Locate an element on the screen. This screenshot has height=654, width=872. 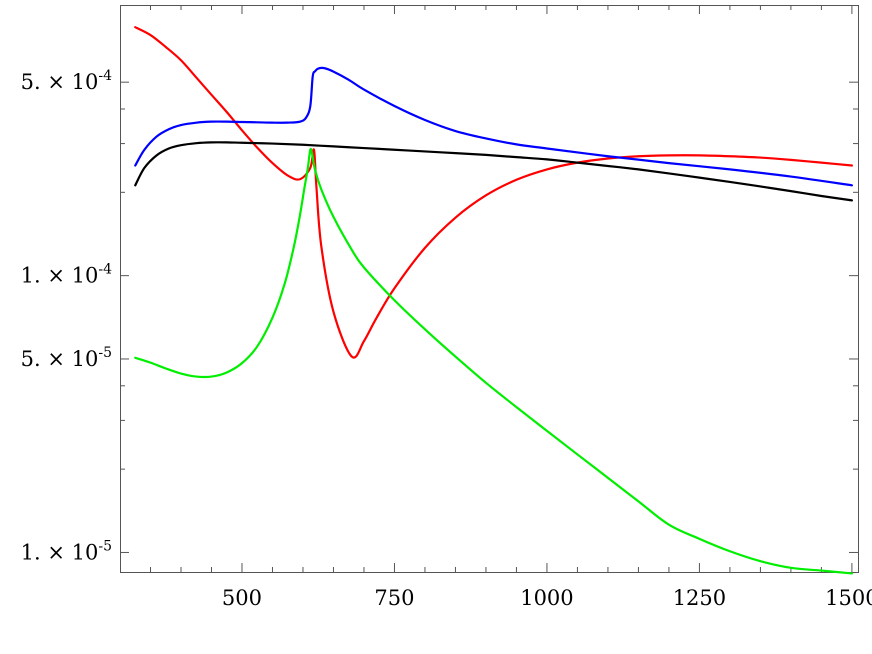
y-tick-label: 1. × 10-4 is located at coordinates (66, 275).